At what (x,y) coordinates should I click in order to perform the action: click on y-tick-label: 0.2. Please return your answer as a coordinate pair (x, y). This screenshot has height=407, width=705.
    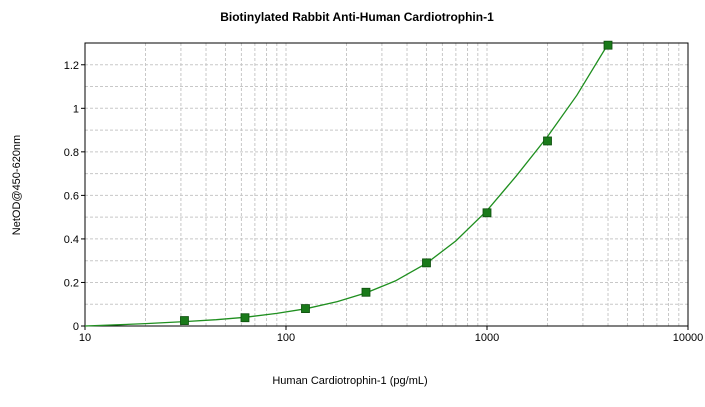
    Looking at the image, I should click on (71, 283).